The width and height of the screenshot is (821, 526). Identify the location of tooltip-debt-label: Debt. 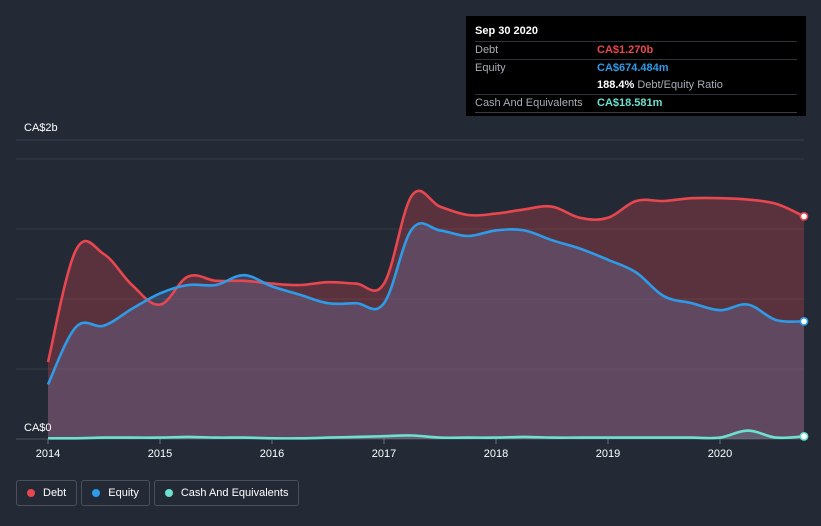
(487, 50).